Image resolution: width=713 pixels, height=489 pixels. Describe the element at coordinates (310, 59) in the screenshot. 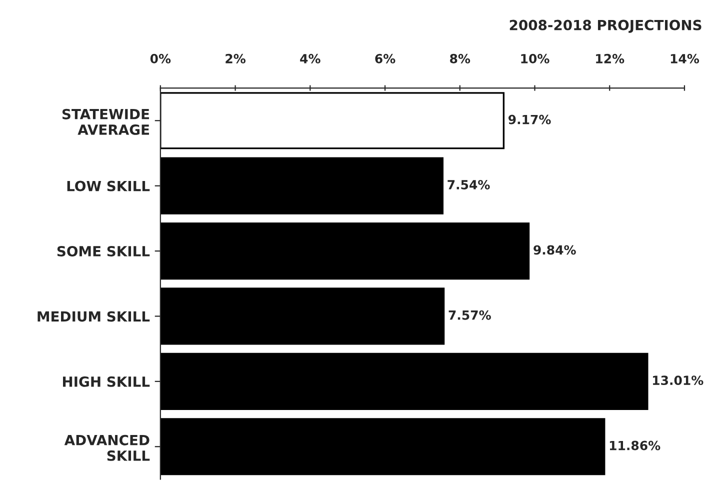

I see `x-tick-label: 4%` at that location.